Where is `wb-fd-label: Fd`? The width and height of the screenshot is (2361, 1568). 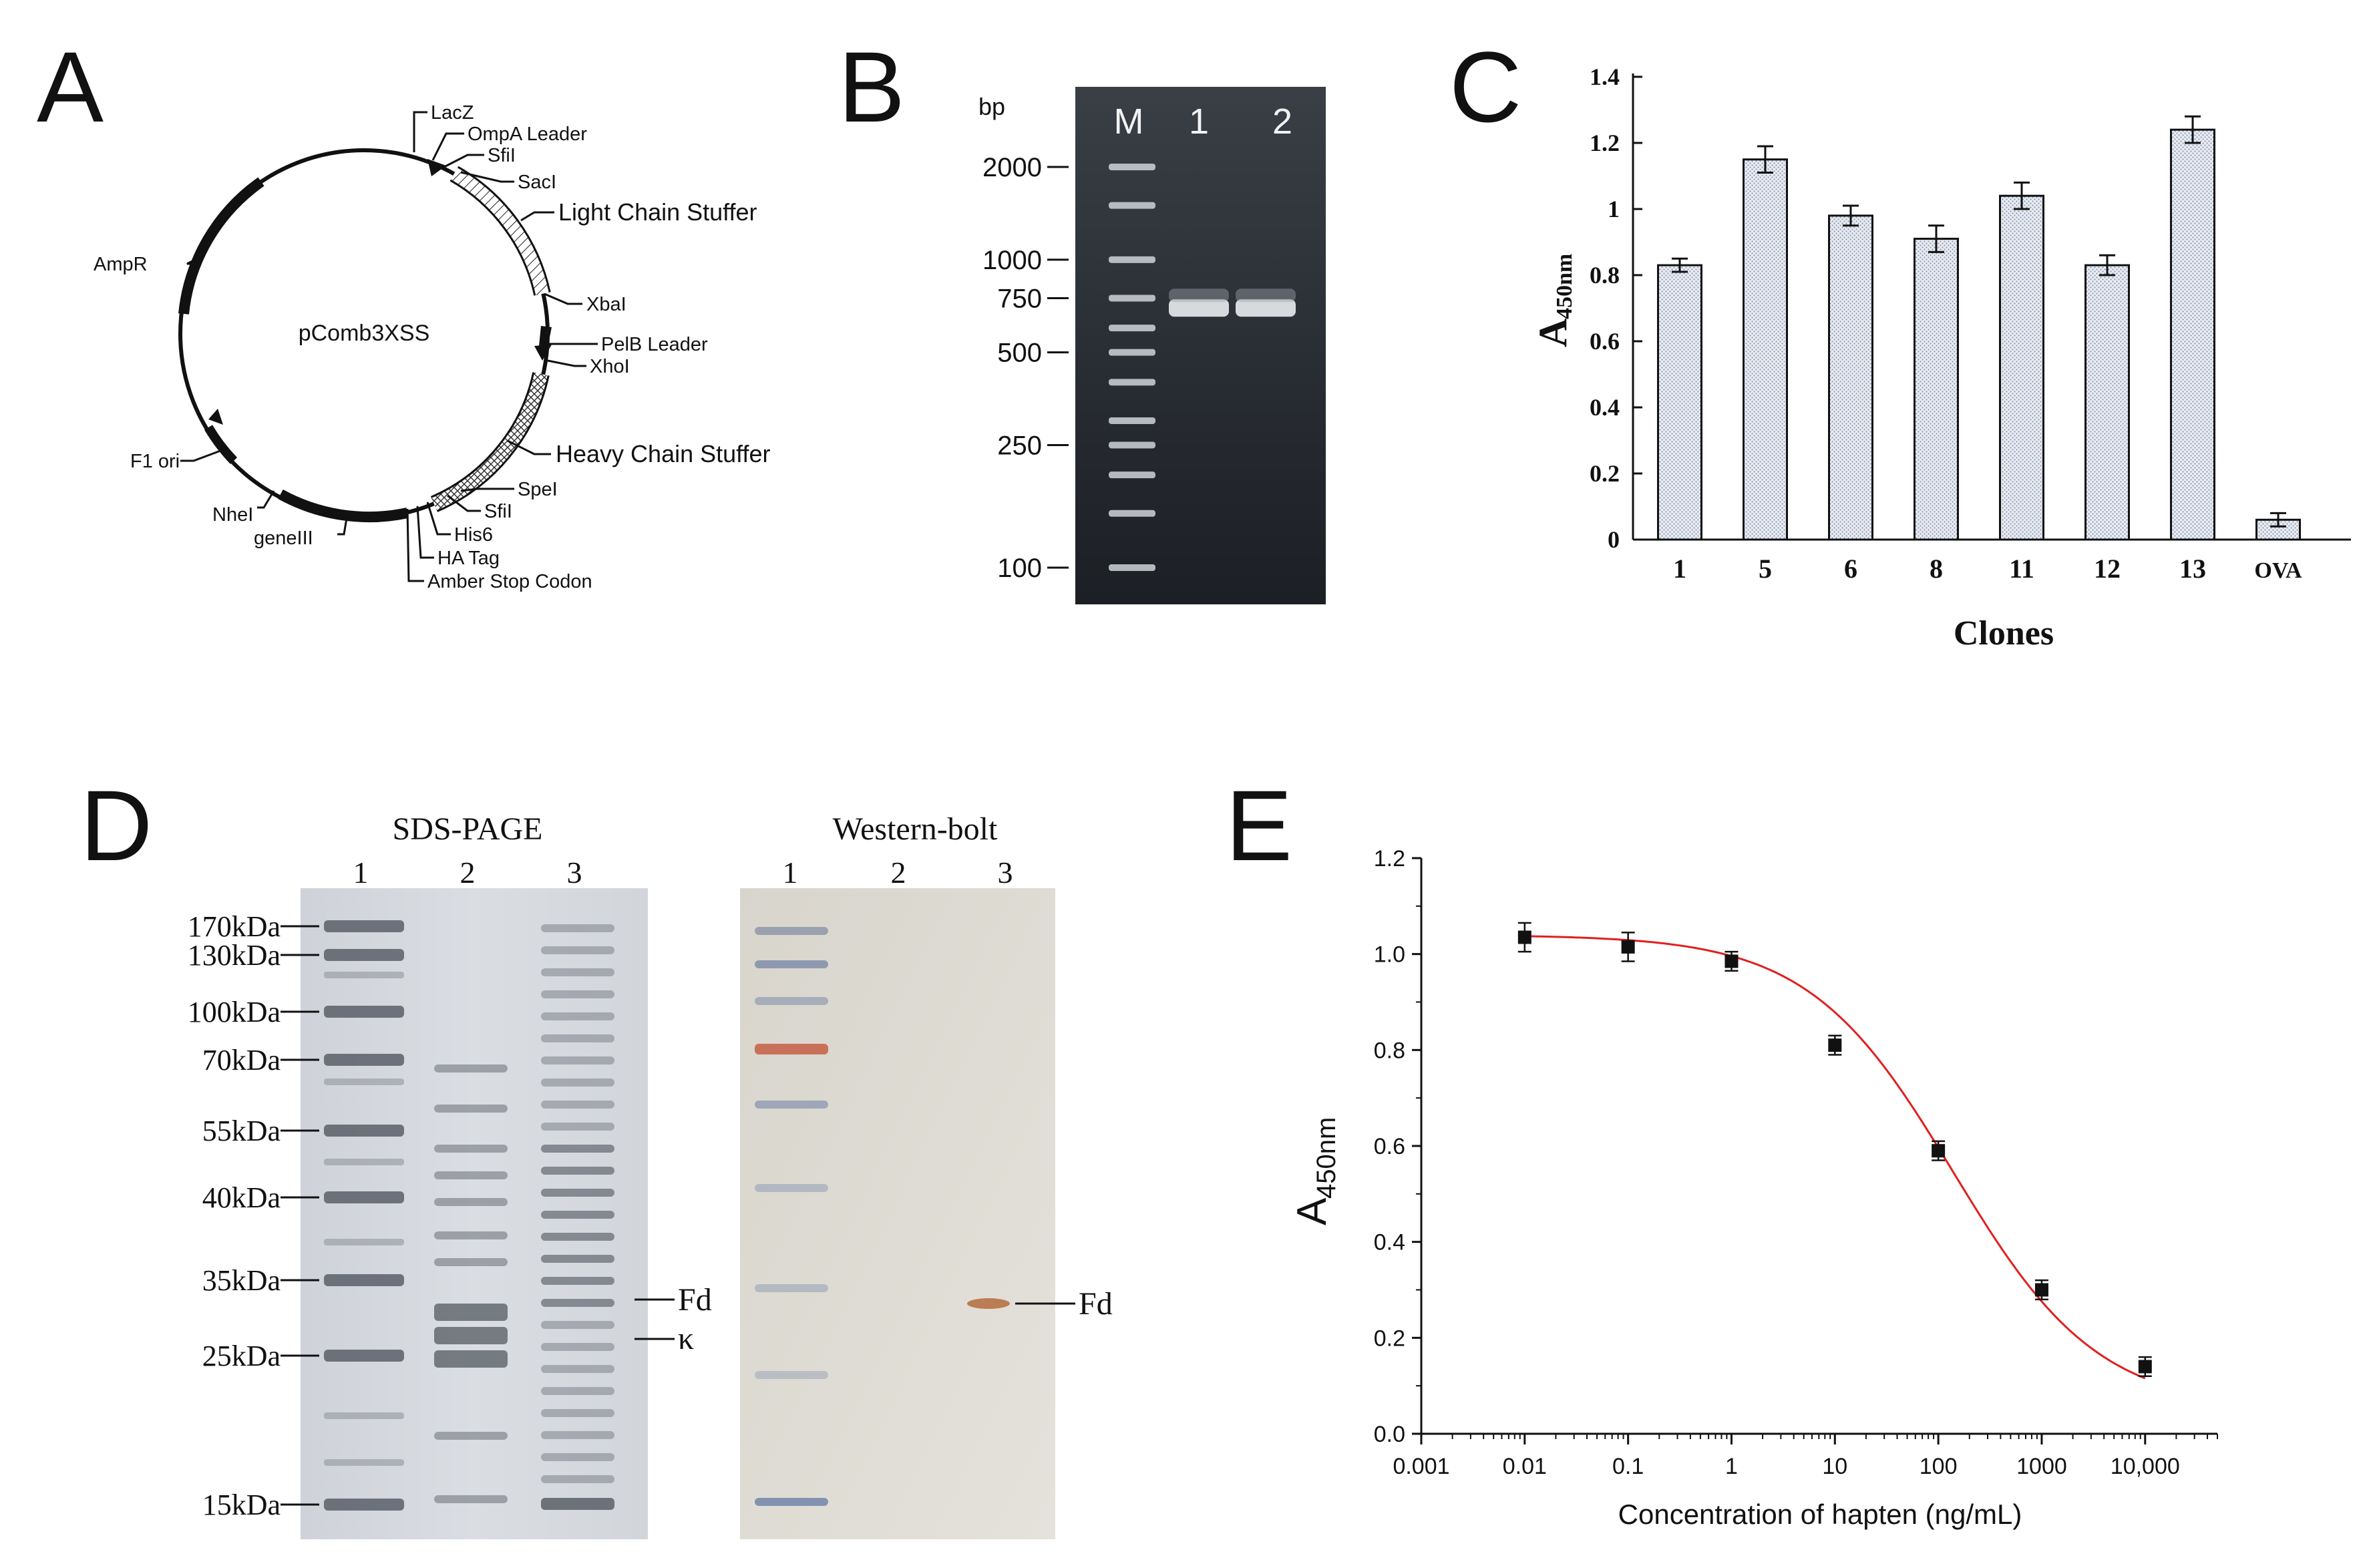 wb-fd-label: Fd is located at coordinates (1096, 1304).